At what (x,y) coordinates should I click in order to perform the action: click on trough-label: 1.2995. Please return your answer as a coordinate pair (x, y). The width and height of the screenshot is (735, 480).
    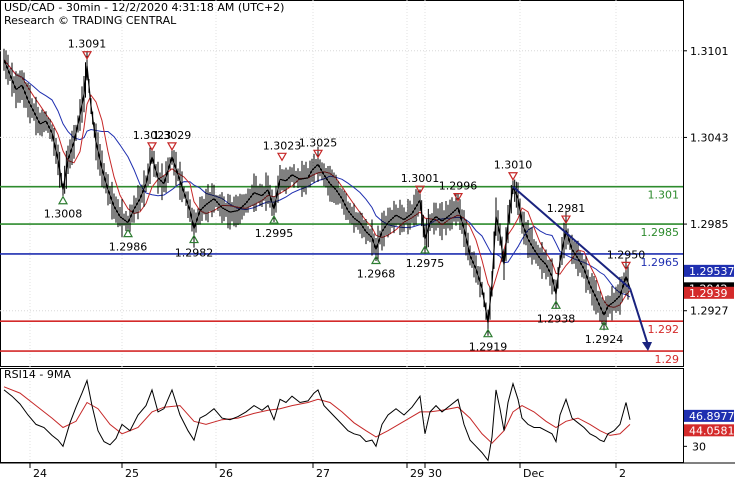
    Looking at the image, I should click on (274, 233).